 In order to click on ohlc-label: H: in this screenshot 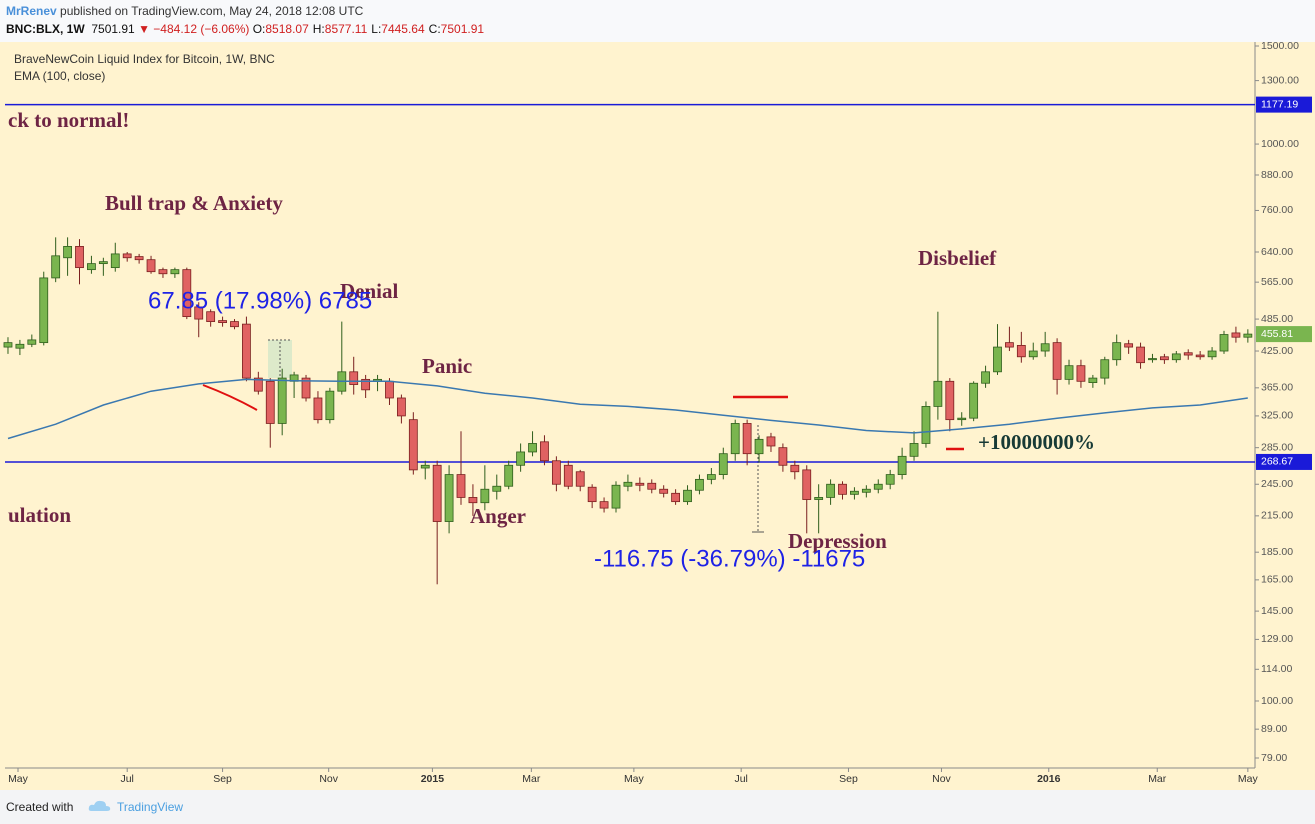, I will do `click(318, 29)`.